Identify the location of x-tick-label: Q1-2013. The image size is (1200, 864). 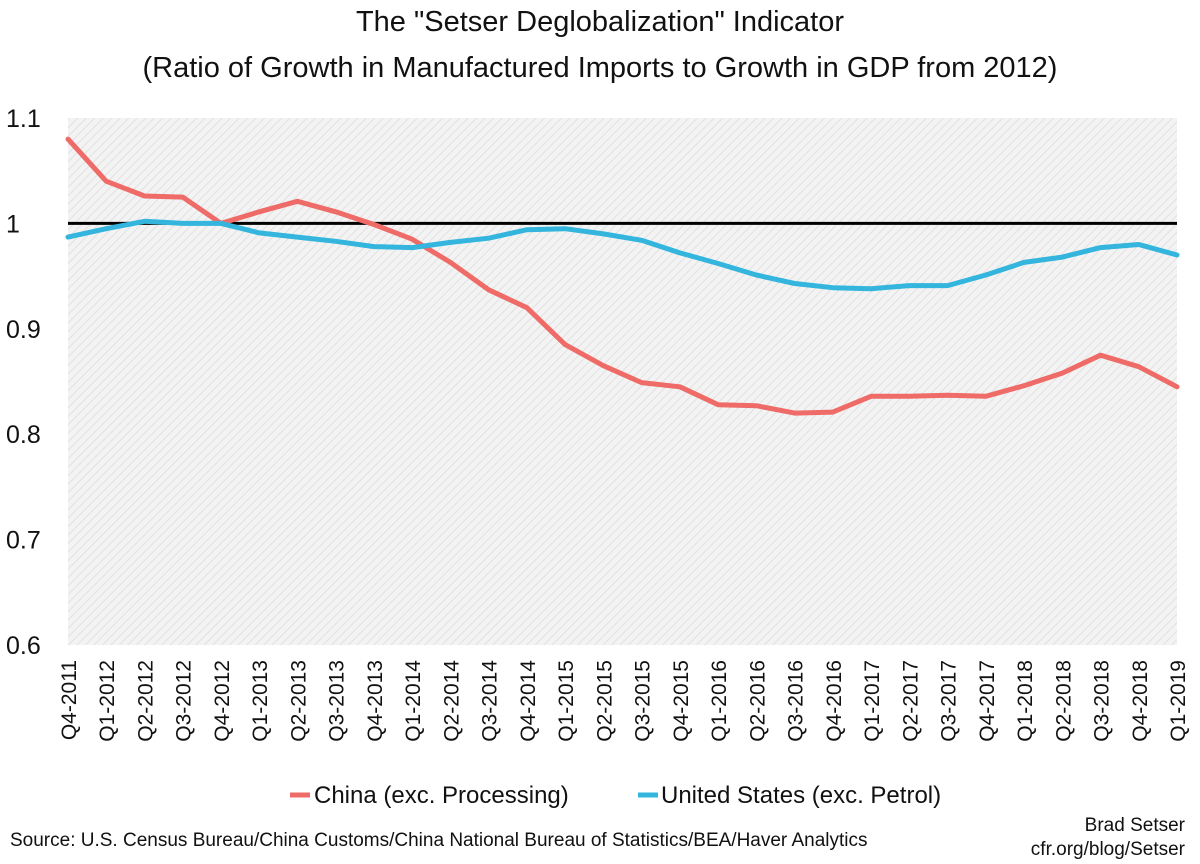
(260, 701).